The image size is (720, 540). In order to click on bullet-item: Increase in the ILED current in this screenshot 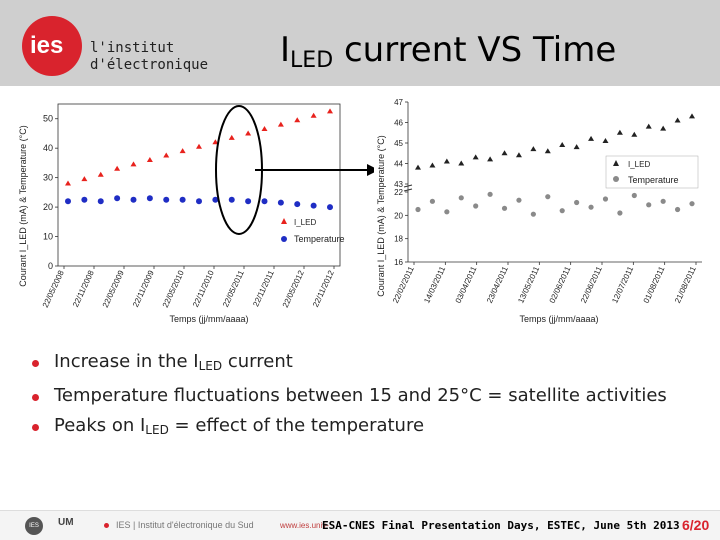, I will do `click(350, 364)`.